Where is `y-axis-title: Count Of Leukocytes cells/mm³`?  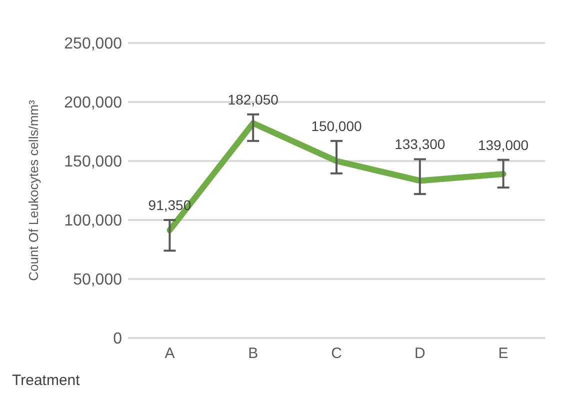
y-axis-title: Count Of Leukocytes cells/mm³ is located at coordinates (33, 190).